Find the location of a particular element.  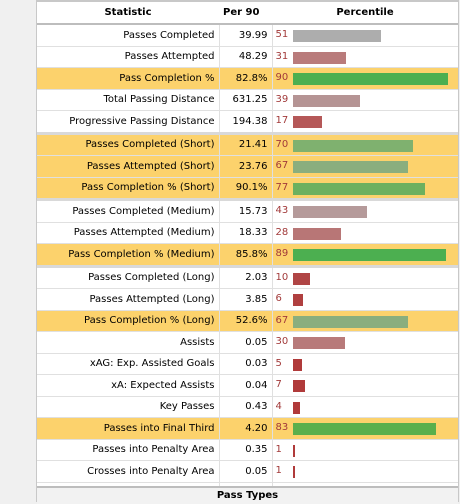

per90-value: 18.33 is located at coordinates (246, 233).